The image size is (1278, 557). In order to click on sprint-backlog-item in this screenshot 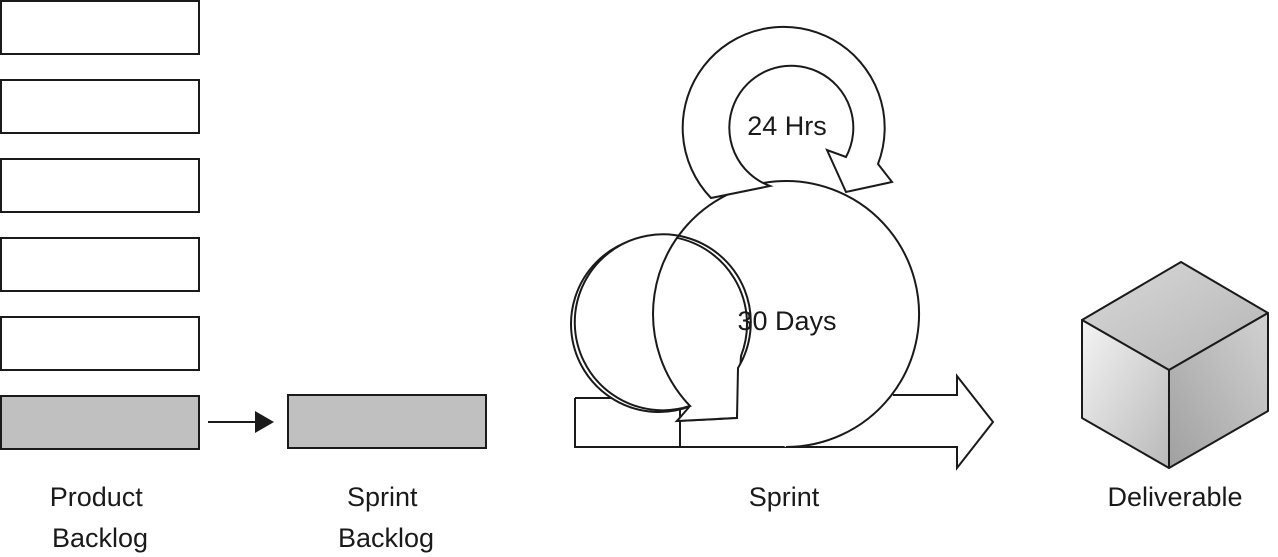, I will do `click(387, 421)`.